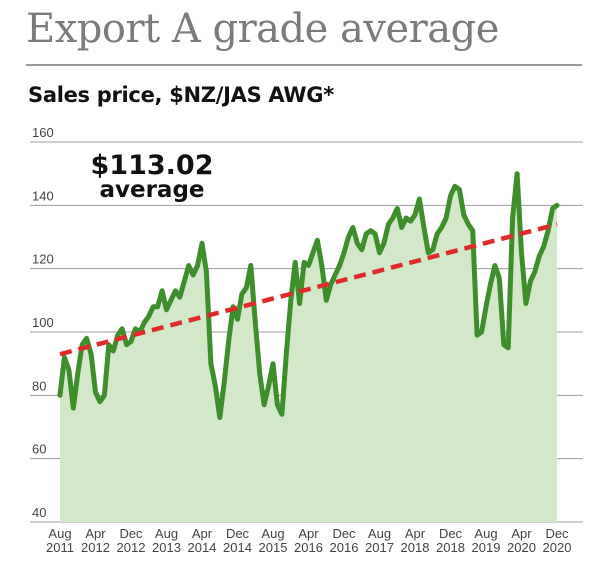 This screenshot has height=564, width=600. I want to click on x-tick-year: 2019, so click(486, 547).